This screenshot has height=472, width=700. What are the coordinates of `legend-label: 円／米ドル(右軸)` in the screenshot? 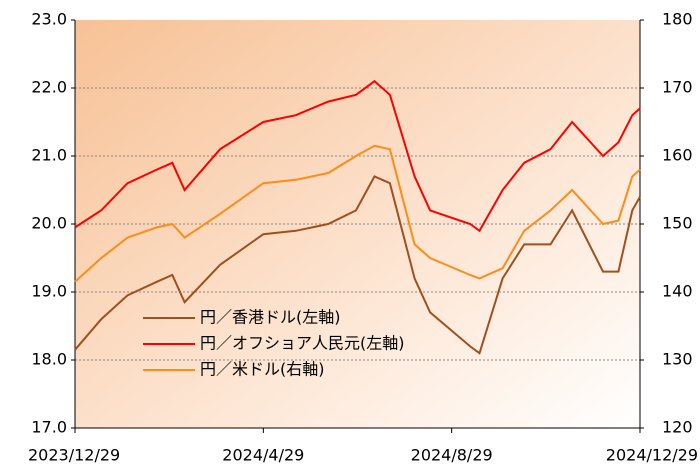 It's located at (262, 369).